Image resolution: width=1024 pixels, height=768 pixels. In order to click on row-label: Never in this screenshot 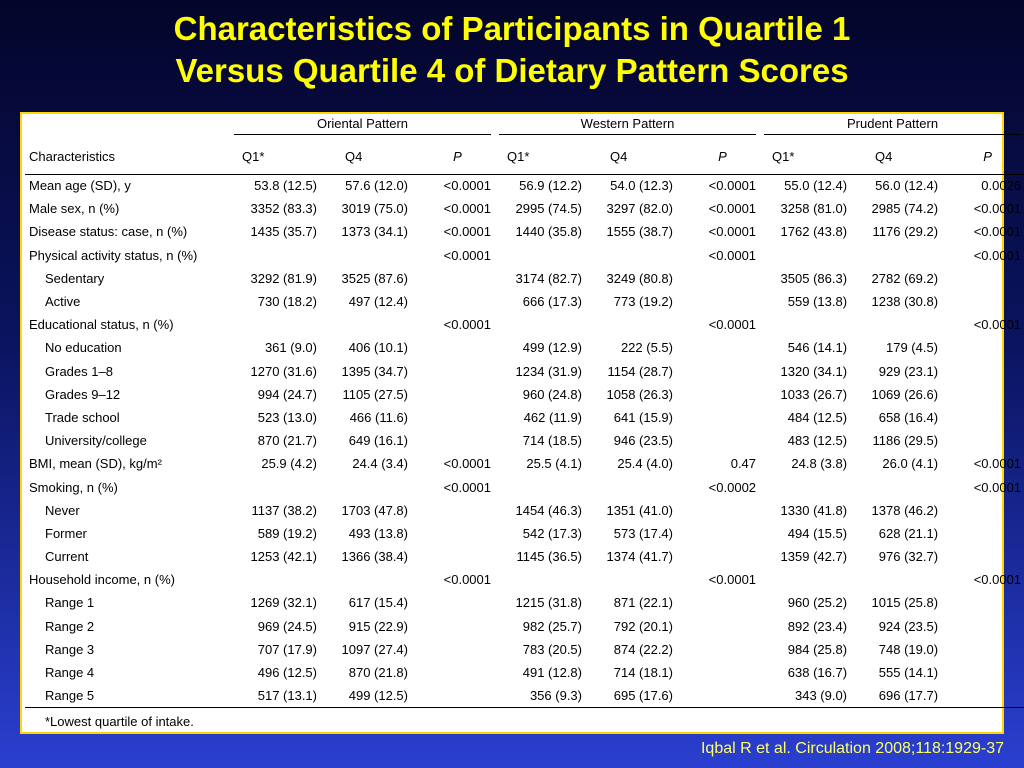, I will do `click(62, 510)`.